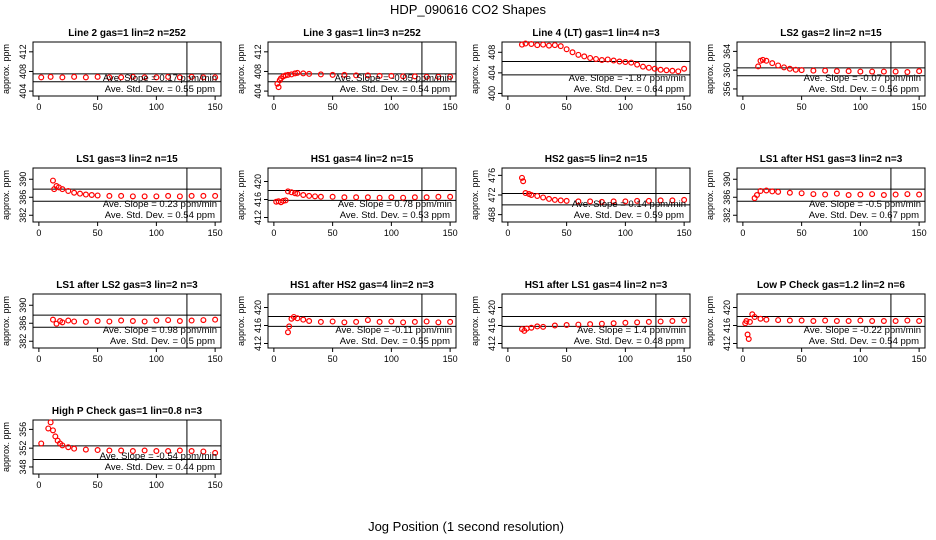 Image resolution: width=936 pixels, height=540 pixels. What do you see at coordinates (627, 78) in the screenshot?
I see `slope-annotation: Ave. Slope = -1.87 ppm/min` at bounding box center [627, 78].